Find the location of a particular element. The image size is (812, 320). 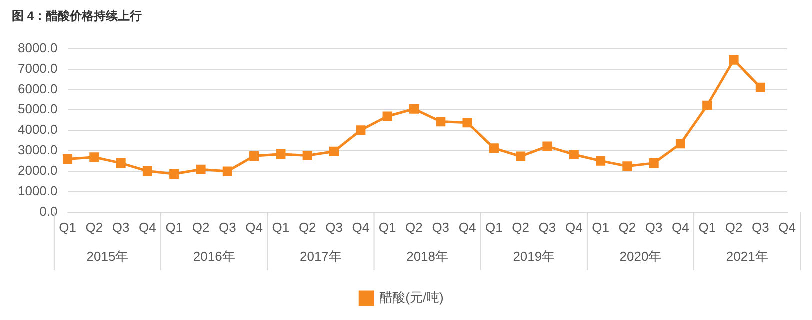

y-tick-label: 4000.0 is located at coordinates (38, 130).